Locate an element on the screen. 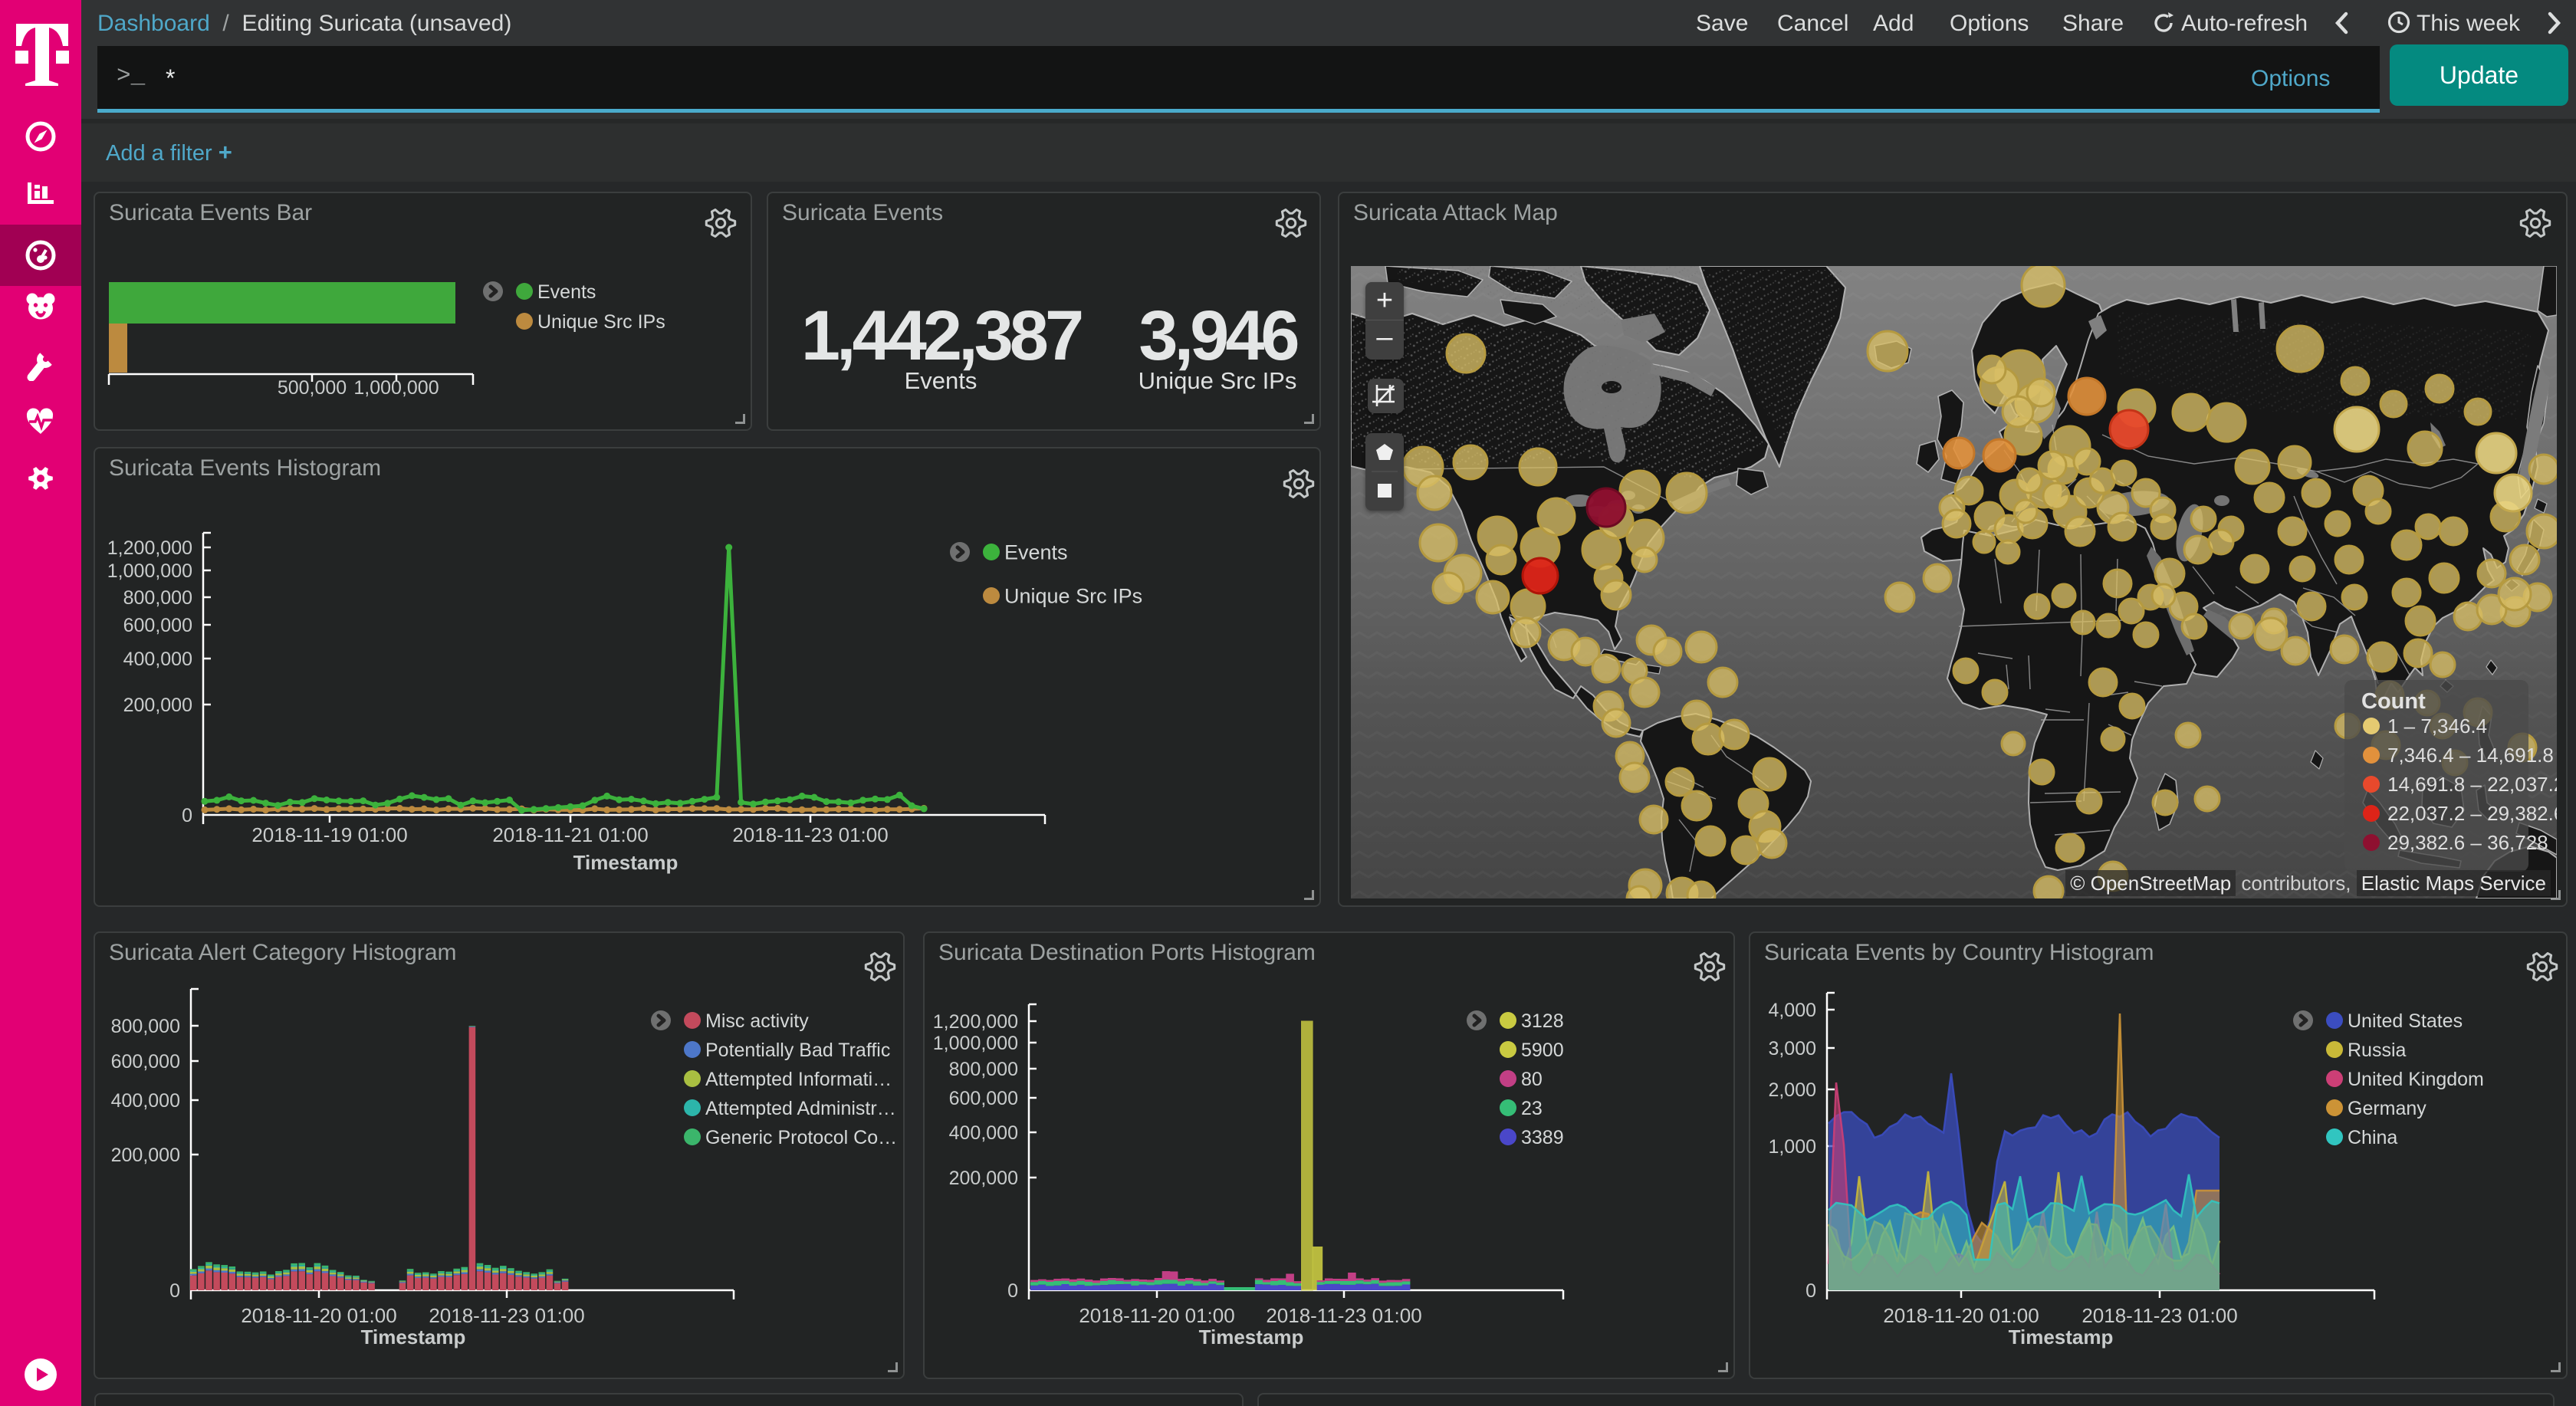 The height and width of the screenshot is (1406, 2576). svg-text: 80 is located at coordinates (1532, 1079).